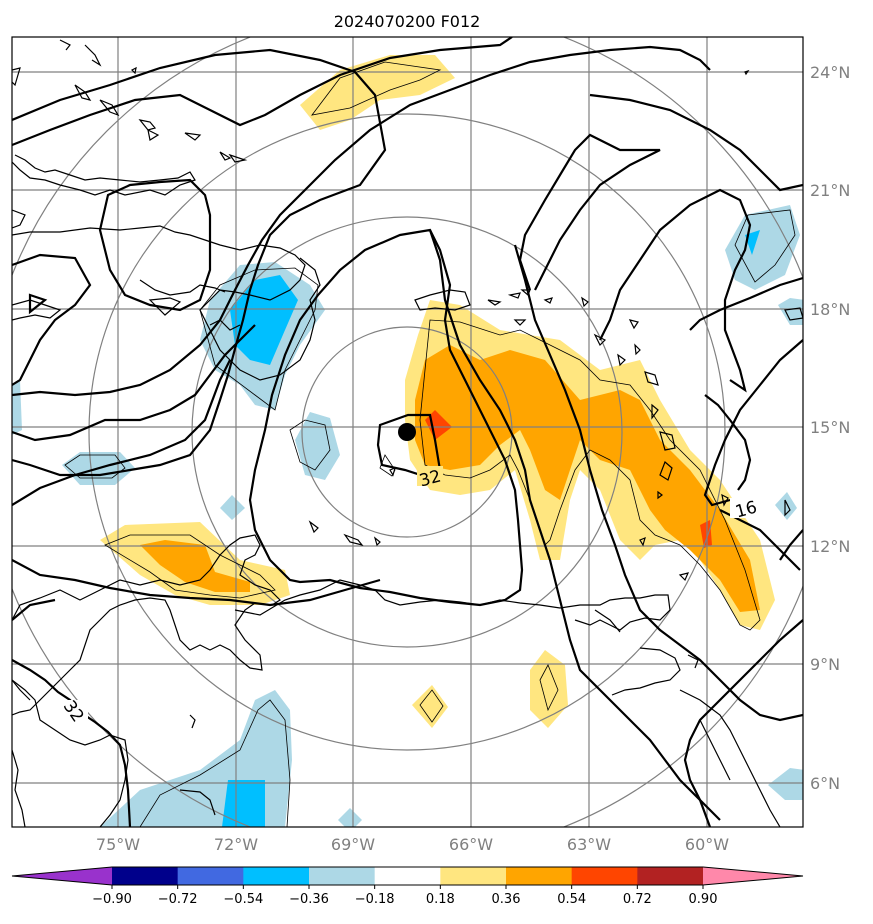 This screenshot has height=924, width=873. I want to click on lon-label: 63°W, so click(589, 844).